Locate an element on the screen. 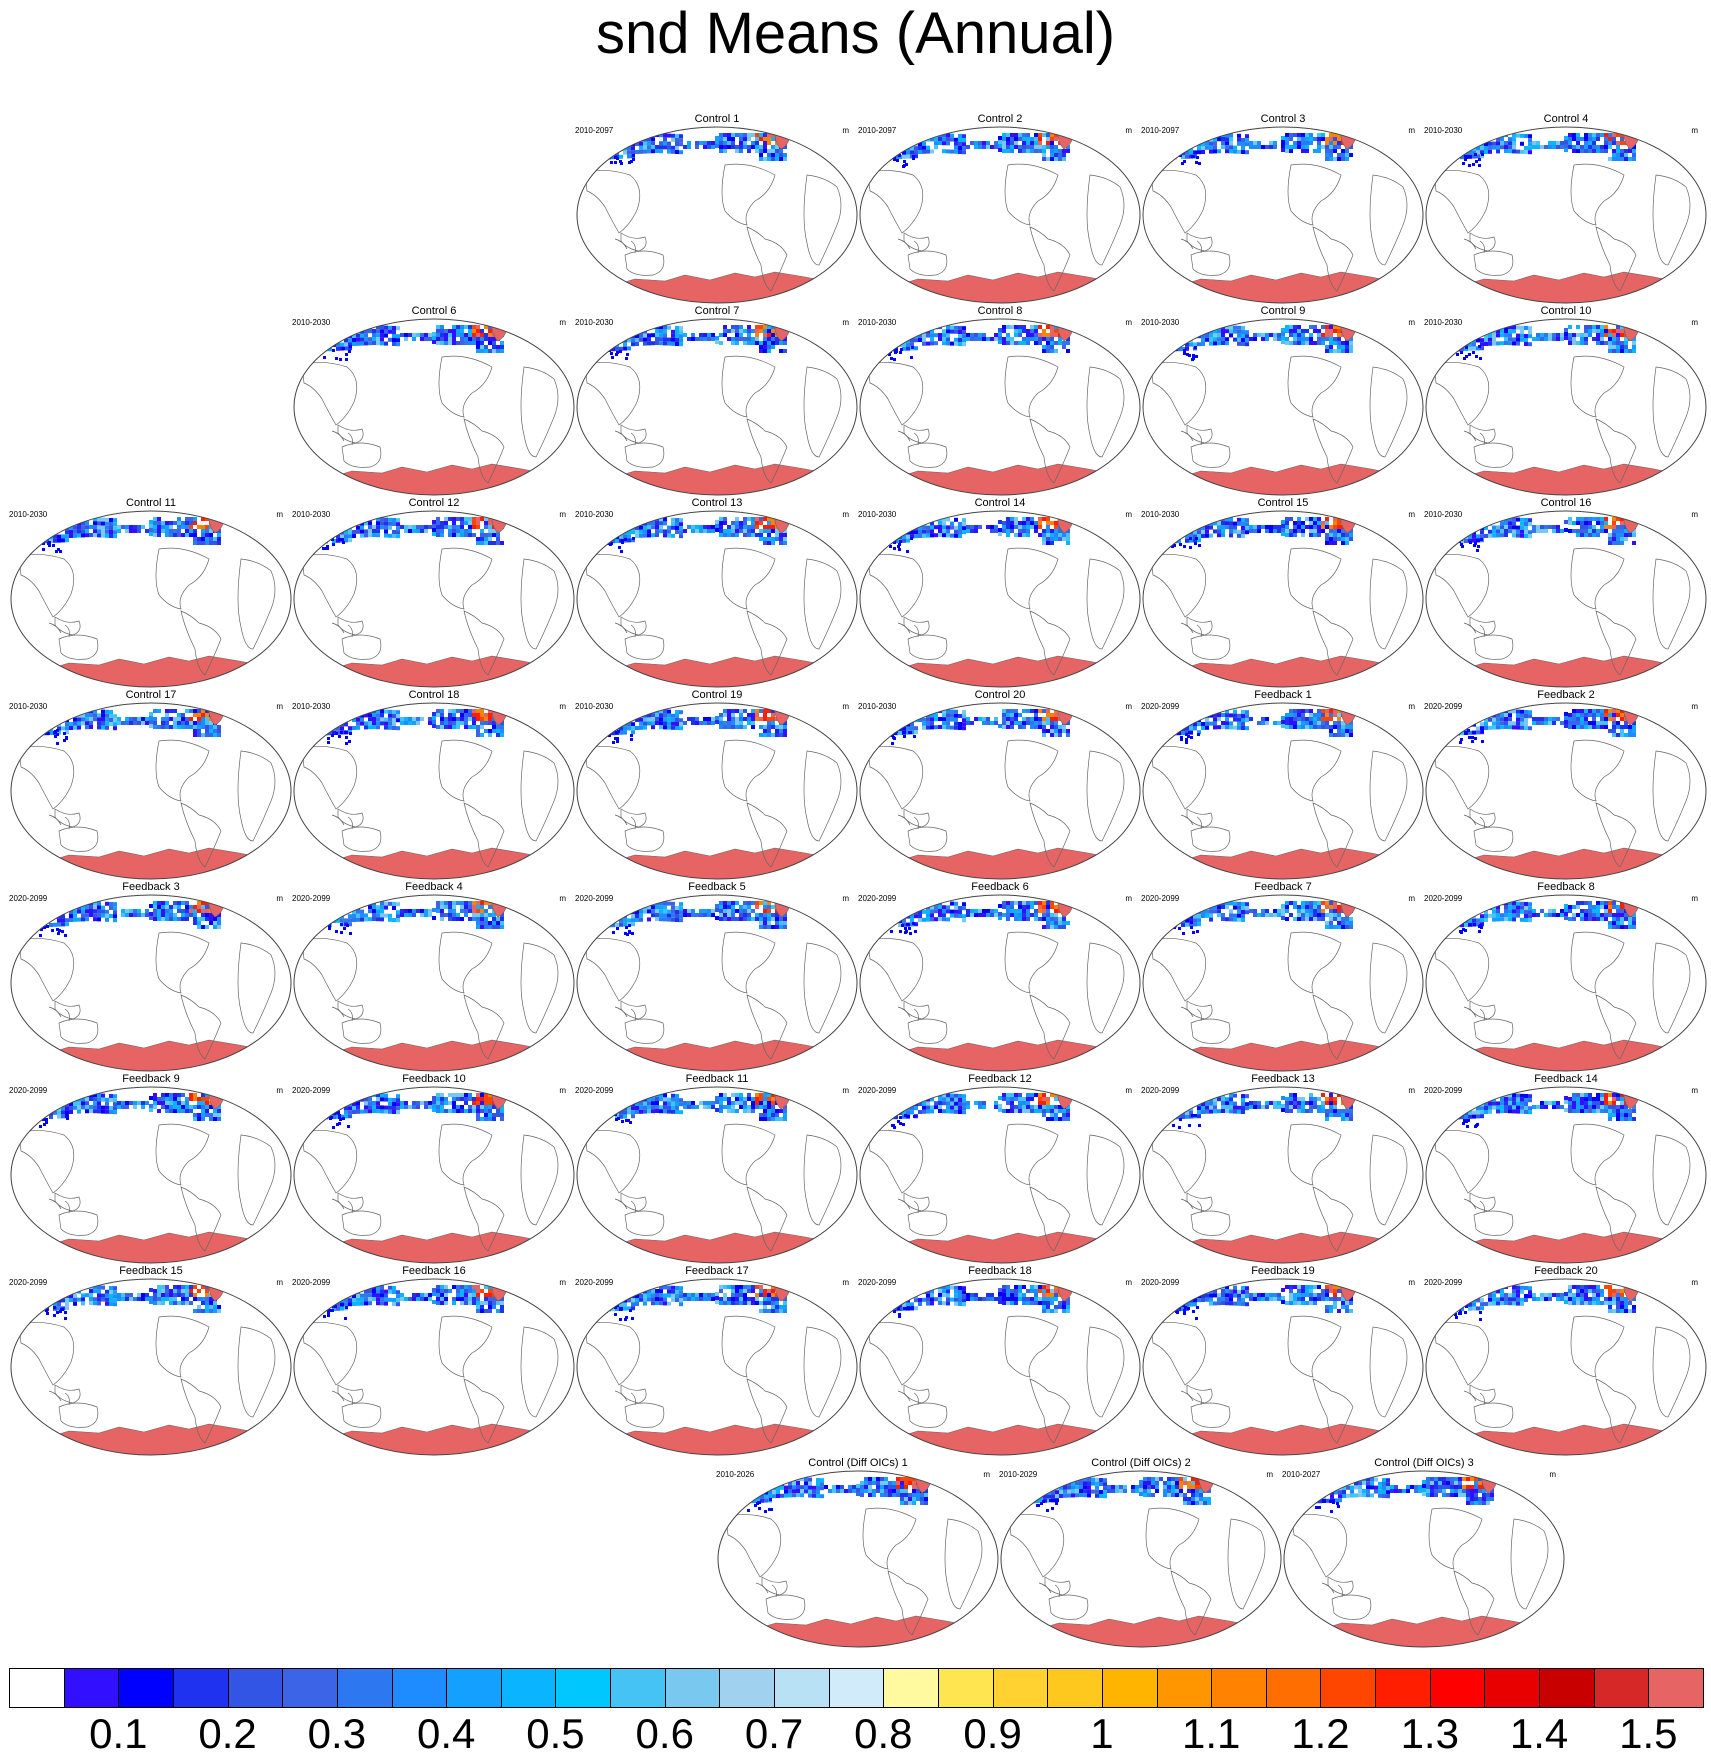 This screenshot has width=1711, height=1759. panel-title: Feedback 10 is located at coordinates (434, 1079).